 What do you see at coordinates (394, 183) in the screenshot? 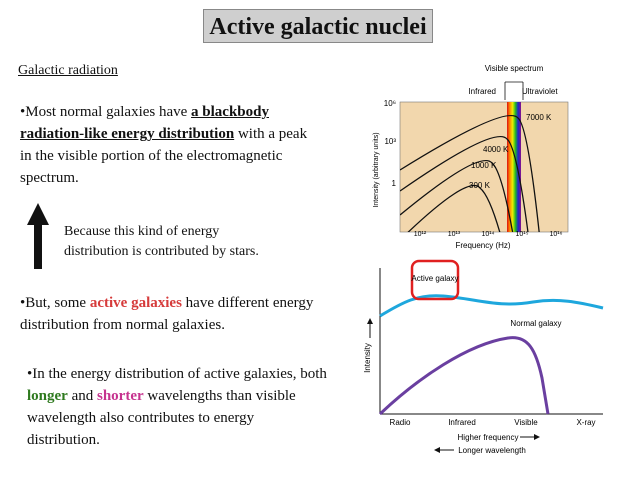
I see `y-tick-label: 1` at bounding box center [394, 183].